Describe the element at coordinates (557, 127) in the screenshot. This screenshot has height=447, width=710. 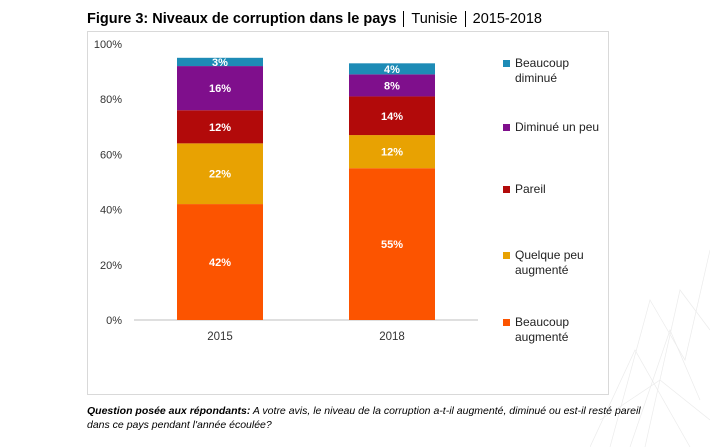
I see `legend-label: Diminué un peu` at that location.